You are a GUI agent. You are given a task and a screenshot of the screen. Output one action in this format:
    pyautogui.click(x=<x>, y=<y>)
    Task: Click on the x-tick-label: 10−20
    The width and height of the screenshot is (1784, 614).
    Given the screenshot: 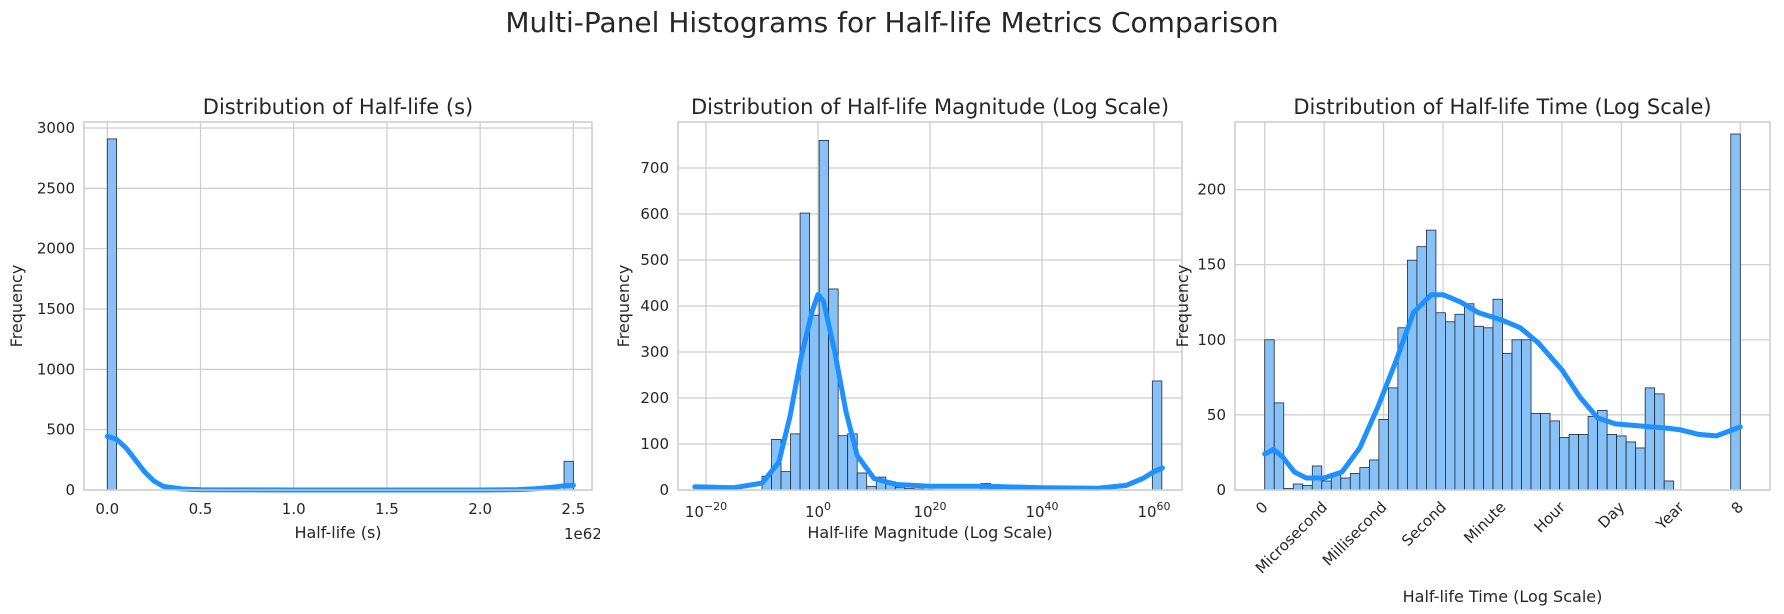 What is the action you would take?
    pyautogui.click(x=706, y=510)
    